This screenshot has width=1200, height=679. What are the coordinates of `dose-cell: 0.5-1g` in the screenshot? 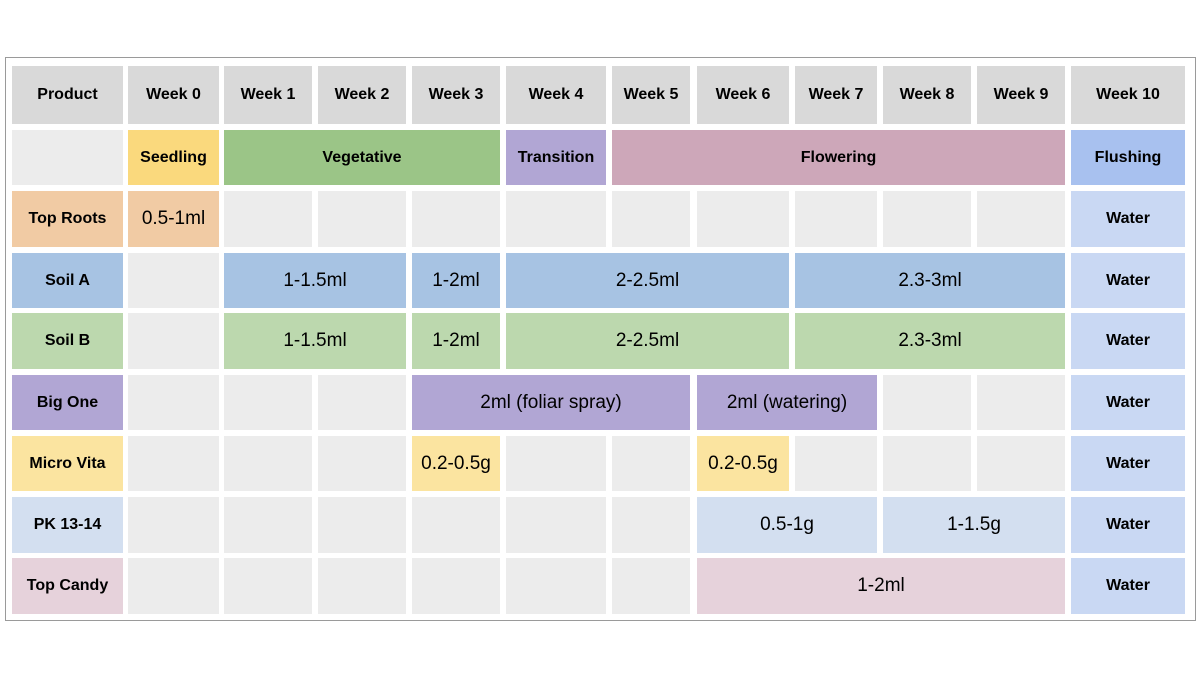 It's located at (787, 525).